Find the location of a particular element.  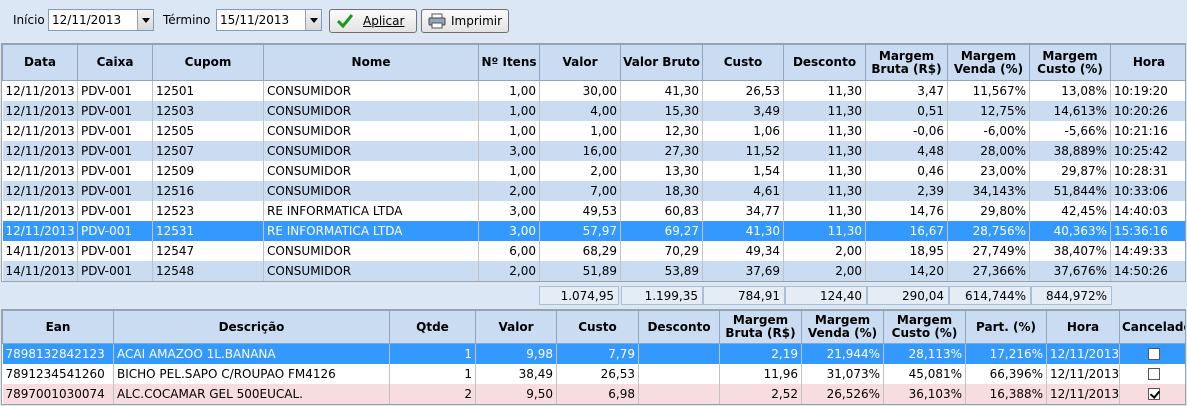

sales-cell: 12523 is located at coordinates (208, 210).